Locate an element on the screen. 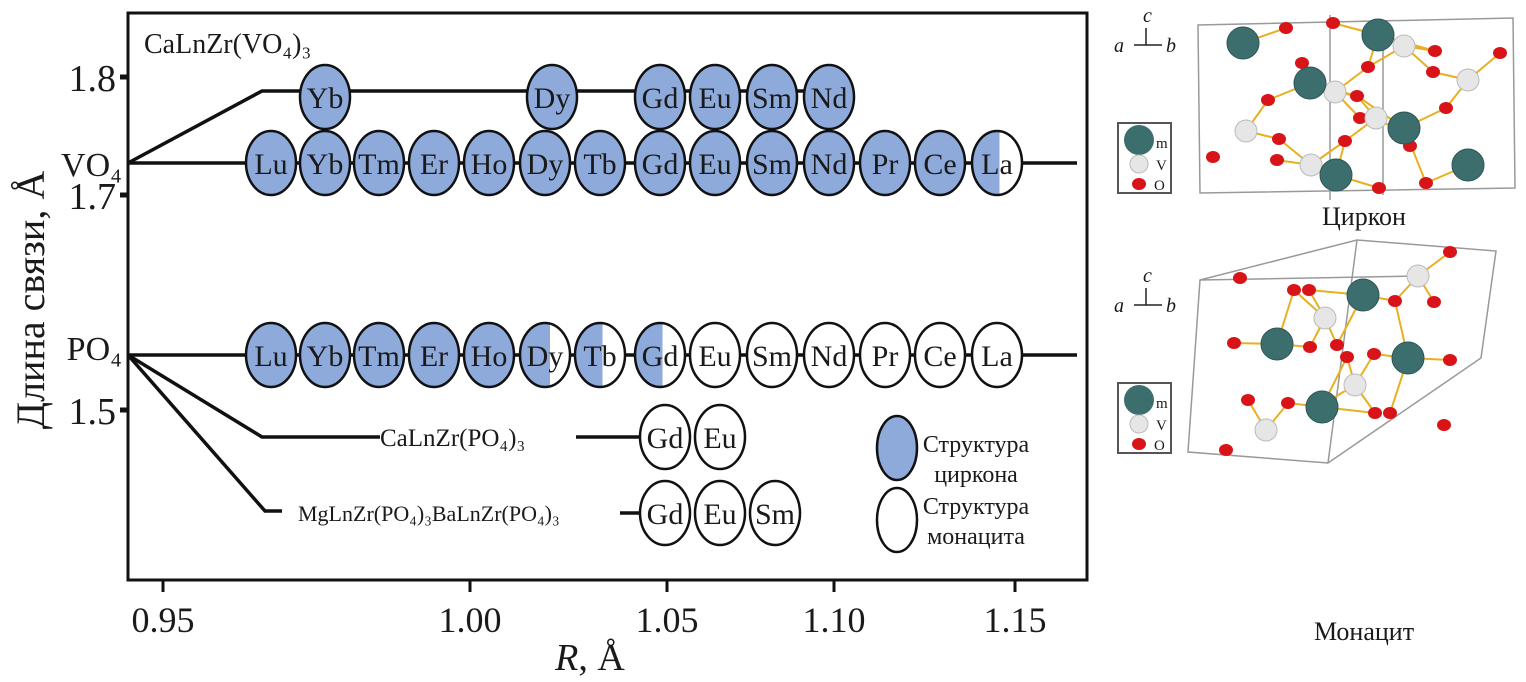 Image resolution: width=1526 pixels, height=682 pixels. ion-symbol: Yb is located at coordinates (325, 164).